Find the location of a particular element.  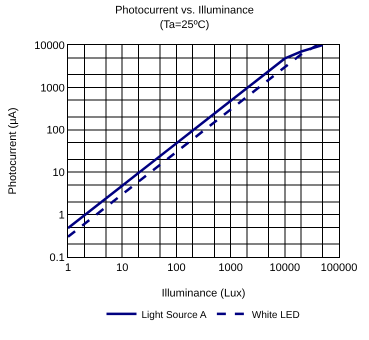

y-tick-label: 1 is located at coordinates (61, 215).